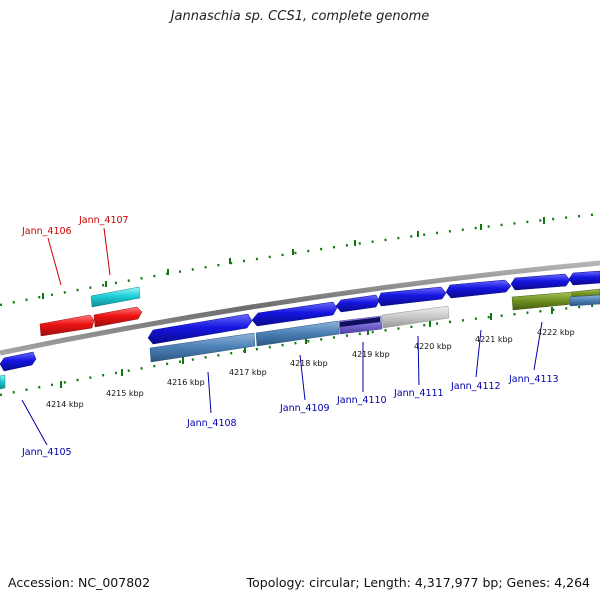 This screenshot has height=600, width=600. I want to click on gene-jann-4106-feature, so click(67, 325).